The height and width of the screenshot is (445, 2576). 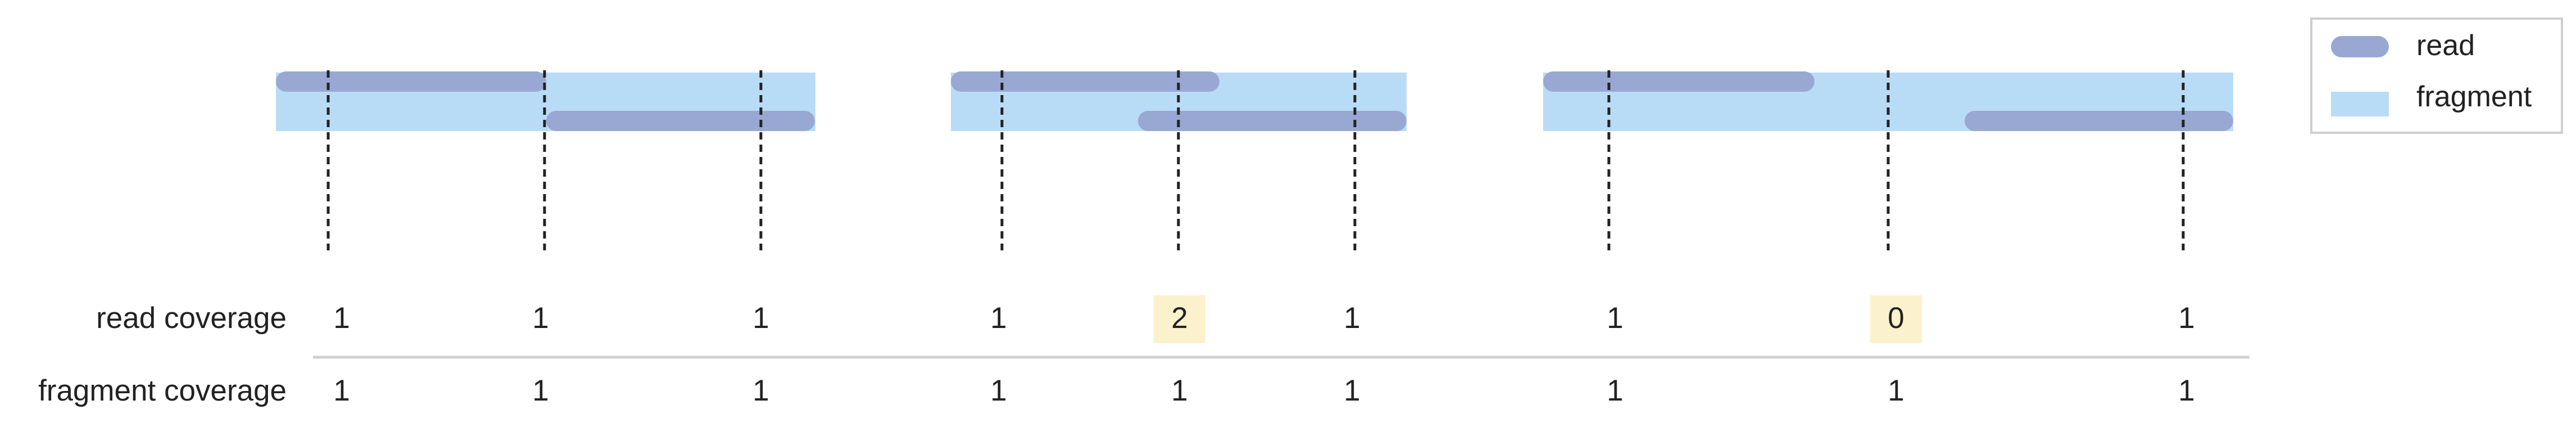 I want to click on row-label-read-coverage: read coverage, so click(x=191, y=318).